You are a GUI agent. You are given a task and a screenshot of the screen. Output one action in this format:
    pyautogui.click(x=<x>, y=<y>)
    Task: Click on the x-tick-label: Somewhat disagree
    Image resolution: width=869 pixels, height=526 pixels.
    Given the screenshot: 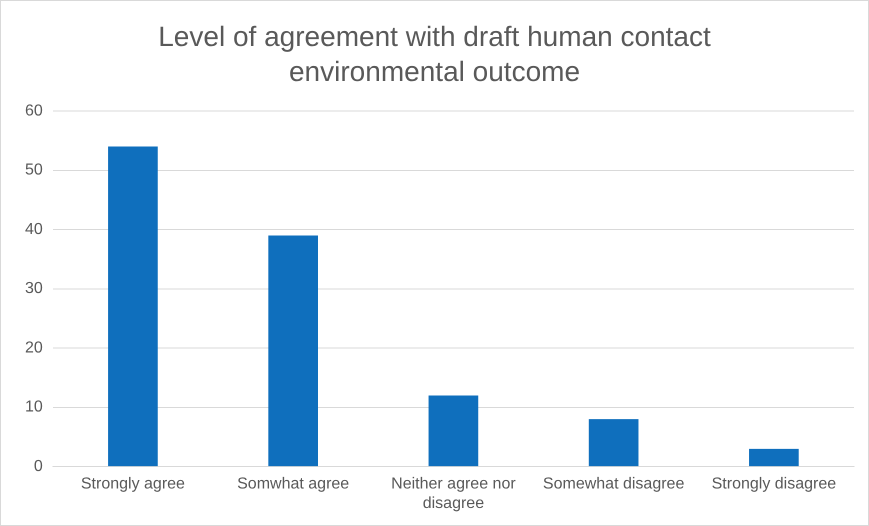 What is the action you would take?
    pyautogui.click(x=613, y=484)
    